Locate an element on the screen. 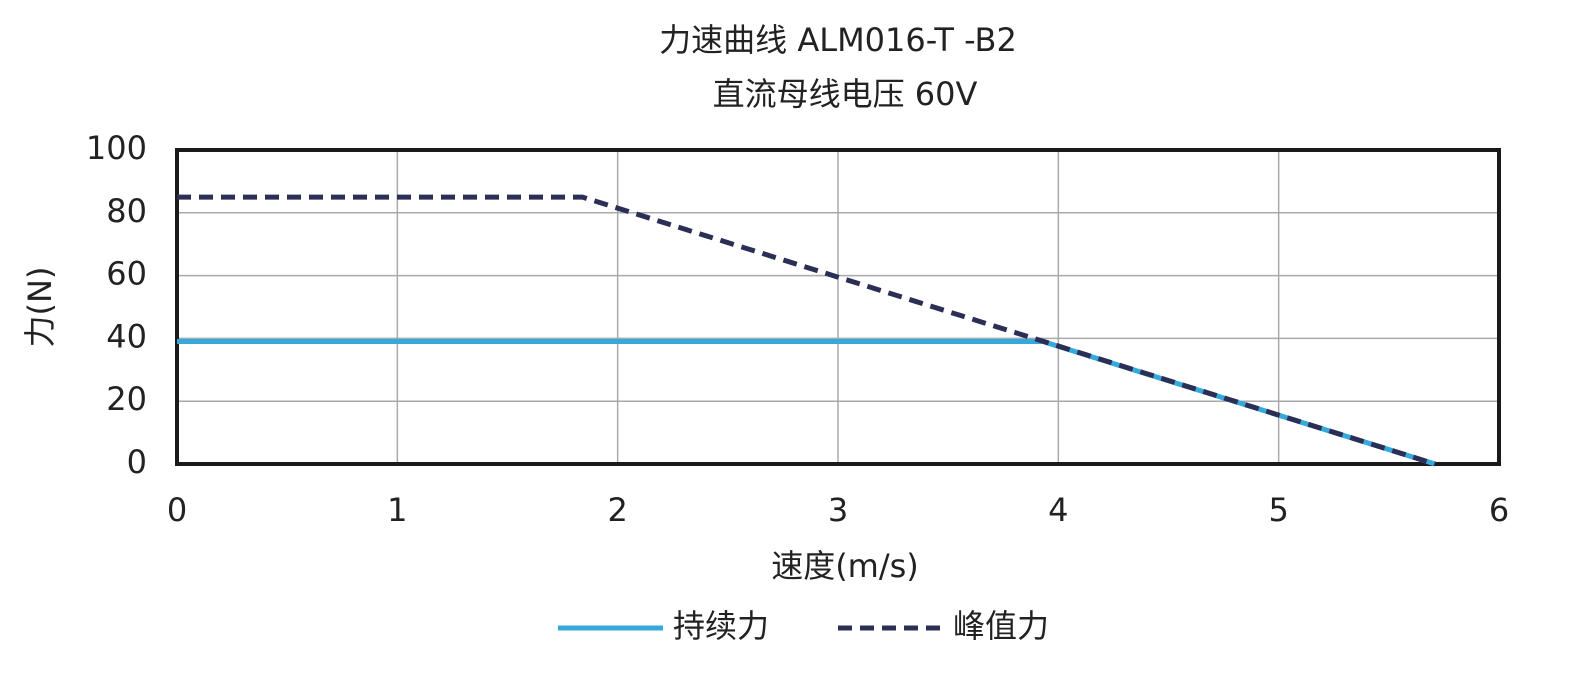 This screenshot has width=1573, height=682. x-tick-label: 6 is located at coordinates (1499, 510).